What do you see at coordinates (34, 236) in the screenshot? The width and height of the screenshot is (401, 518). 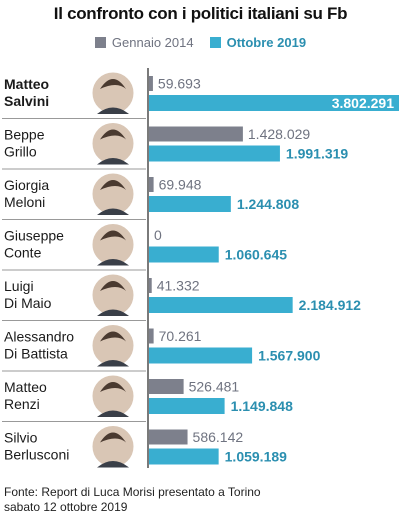 I see `category-label-line: Giuseppe` at bounding box center [34, 236].